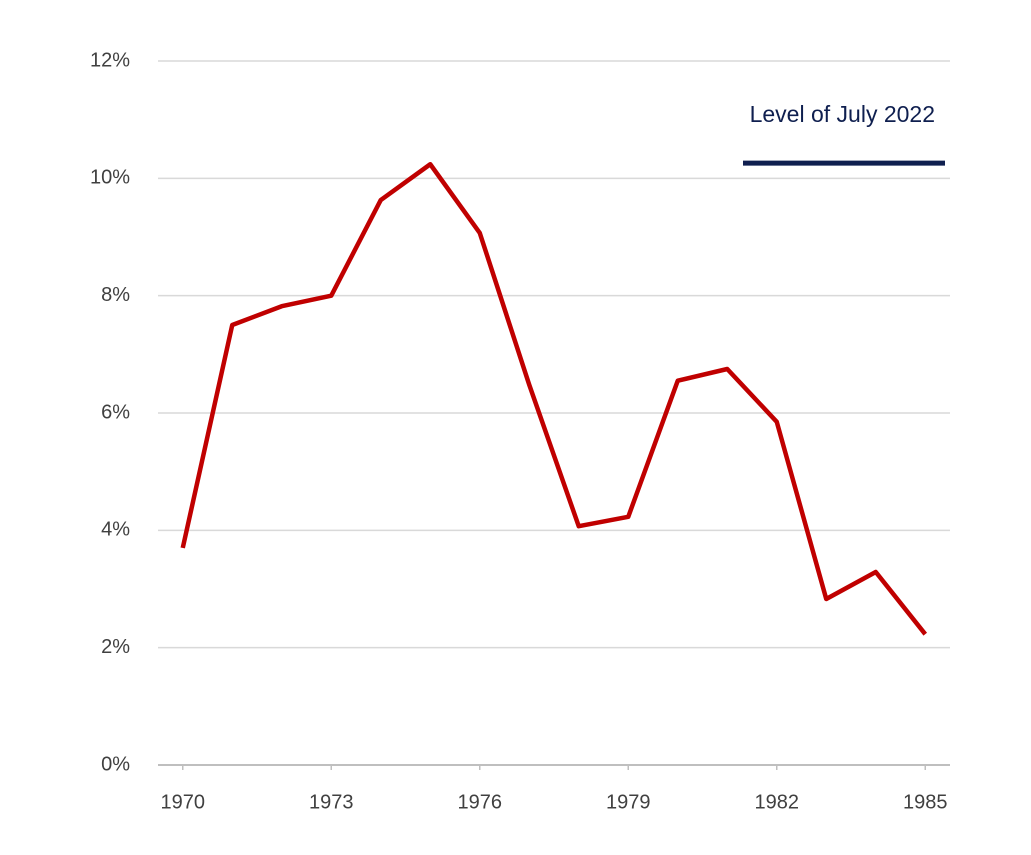 This screenshot has width=1031, height=855. What do you see at coordinates (110, 178) in the screenshot?
I see `y-tick-label: 10%` at bounding box center [110, 178].